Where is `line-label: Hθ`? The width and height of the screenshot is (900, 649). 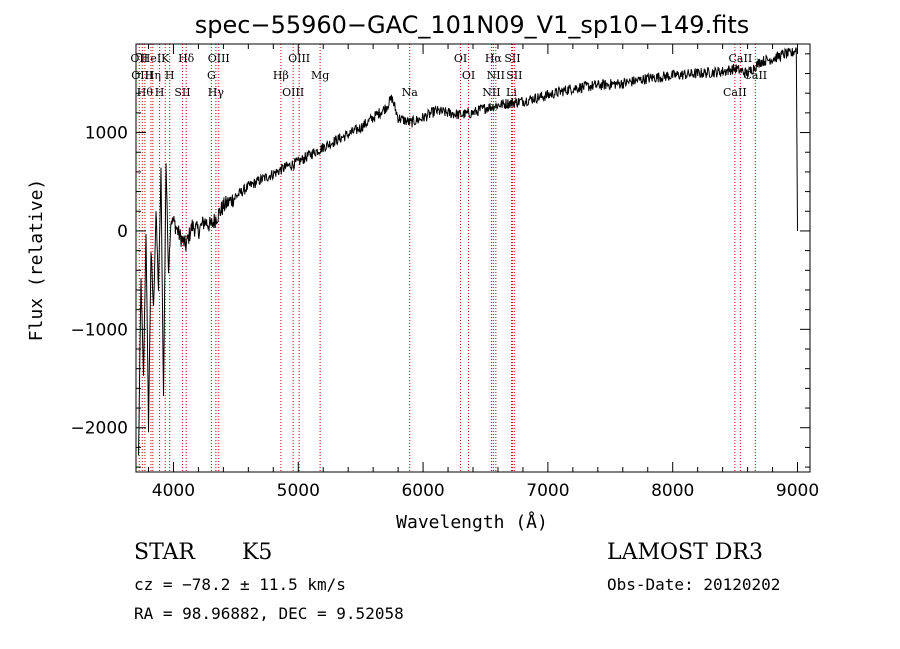
line-label: Hθ is located at coordinates (145, 92).